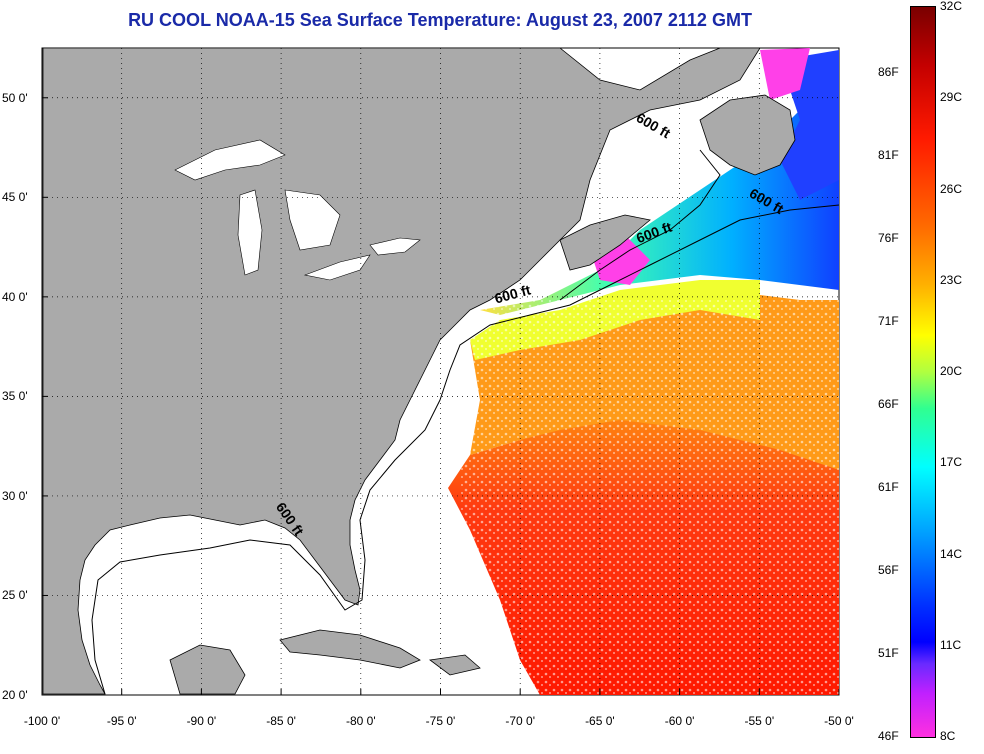 The width and height of the screenshot is (984, 754). What do you see at coordinates (20, 496) in the screenshot?
I see `lat-tick-label: 30 0'` at bounding box center [20, 496].